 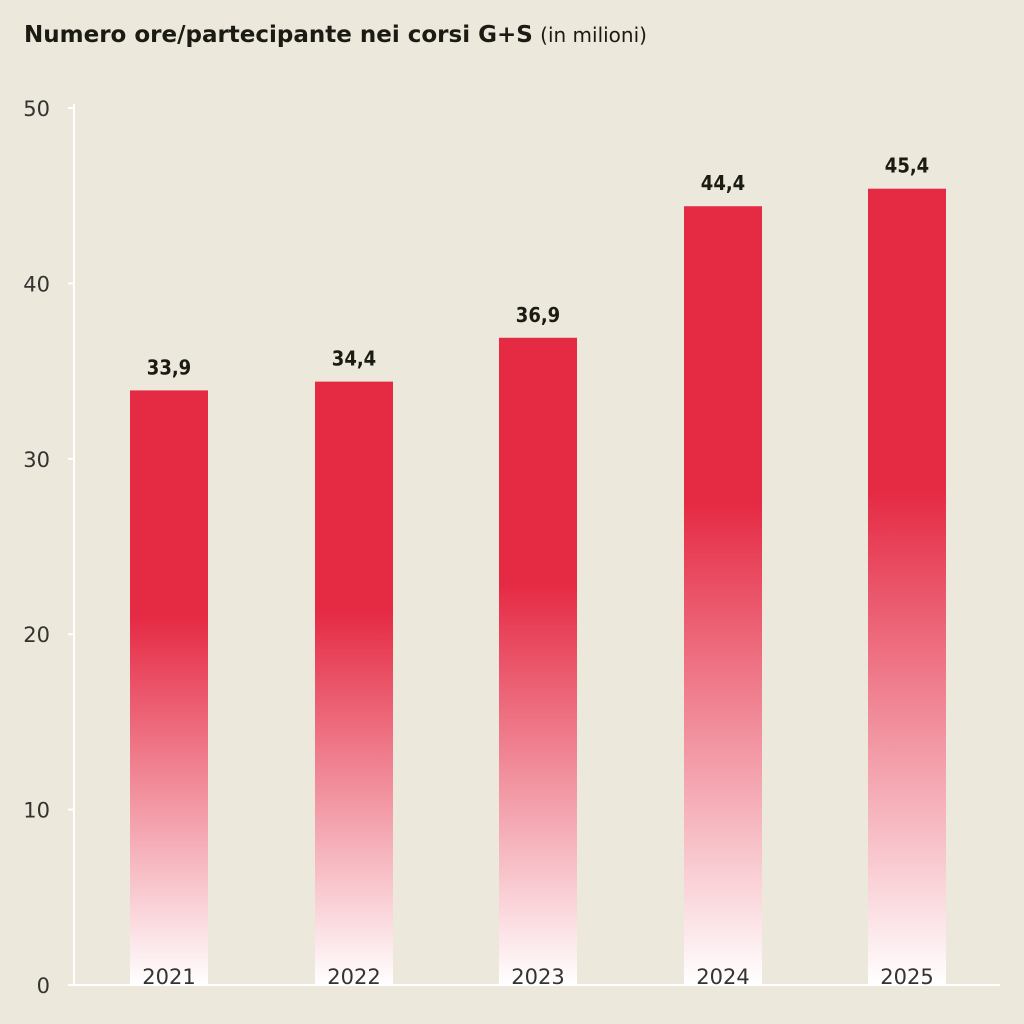 What do you see at coordinates (353, 977) in the screenshot?
I see `x-tick-label-2022: 2022` at bounding box center [353, 977].